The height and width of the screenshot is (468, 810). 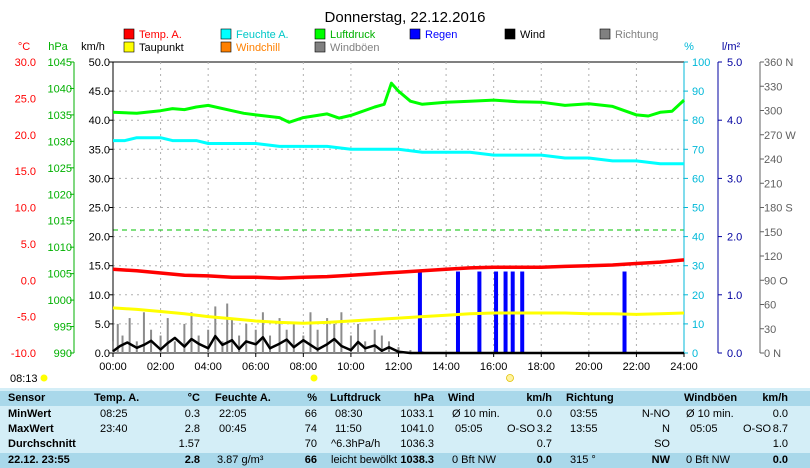 What do you see at coordinates (113, 367) in the screenshot?
I see `x-tick-label: 00:00` at bounding box center [113, 367].